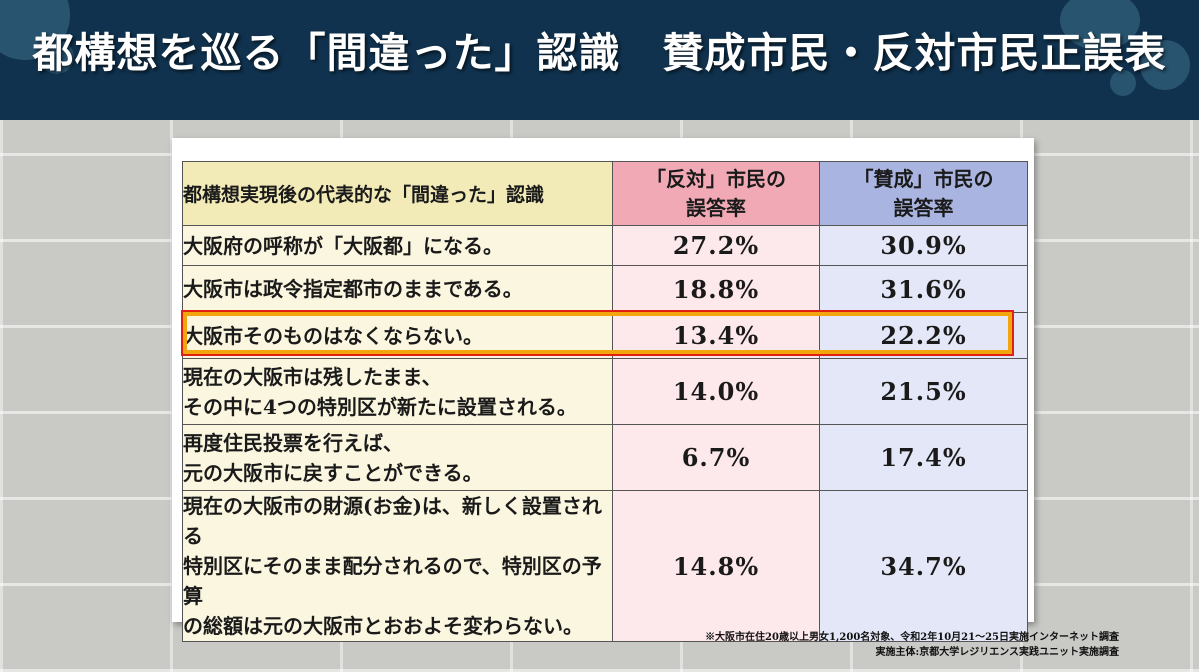 Image resolution: width=1199 pixels, height=672 pixels. Describe the element at coordinates (923, 178) in the screenshot. I see `support-header-line1: 「賛成」市民の` at that location.